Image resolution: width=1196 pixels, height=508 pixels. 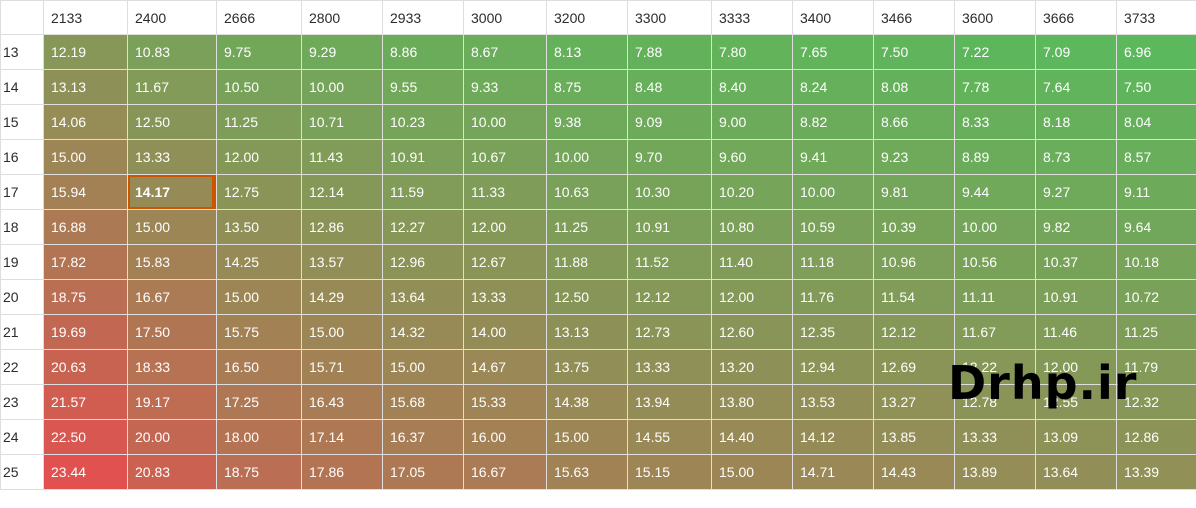 What do you see at coordinates (914, 262) in the screenshot?
I see `value-cell: 10.96` at bounding box center [914, 262].